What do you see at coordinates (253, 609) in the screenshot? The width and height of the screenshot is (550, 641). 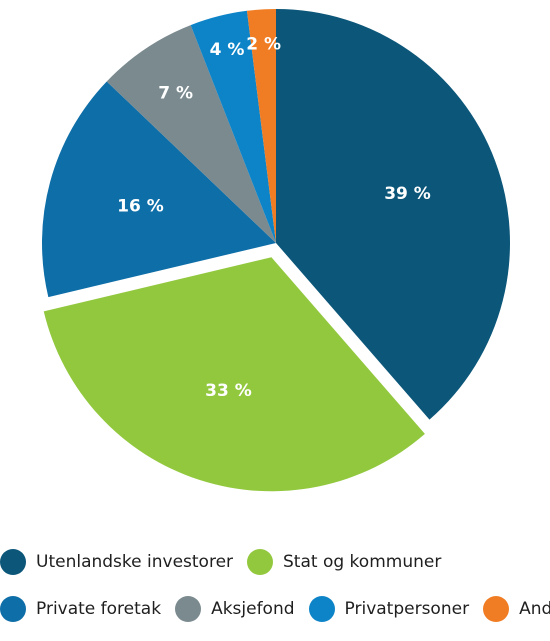 I see `legend-label: Aksjefond` at bounding box center [253, 609].